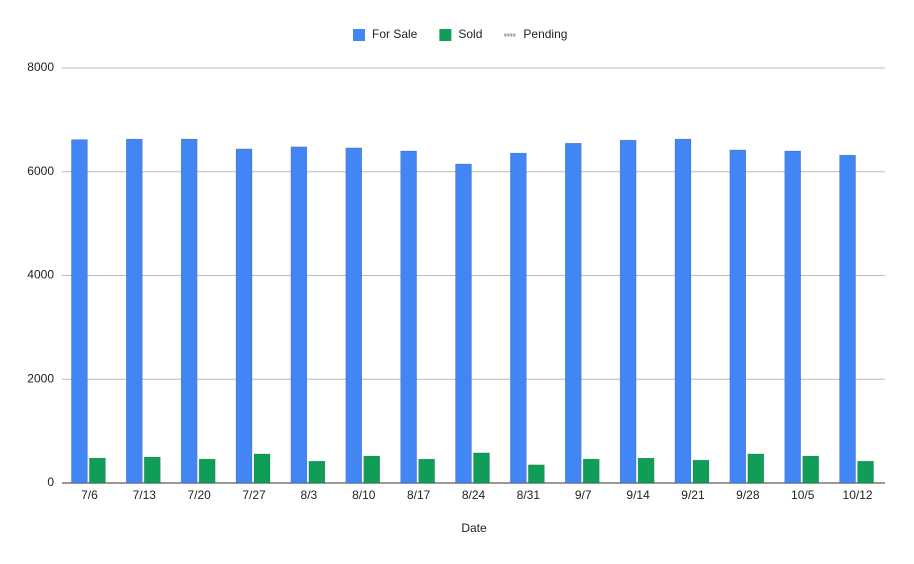 The image size is (914, 564). I want to click on x-tick-label: 10/12, so click(858, 495).